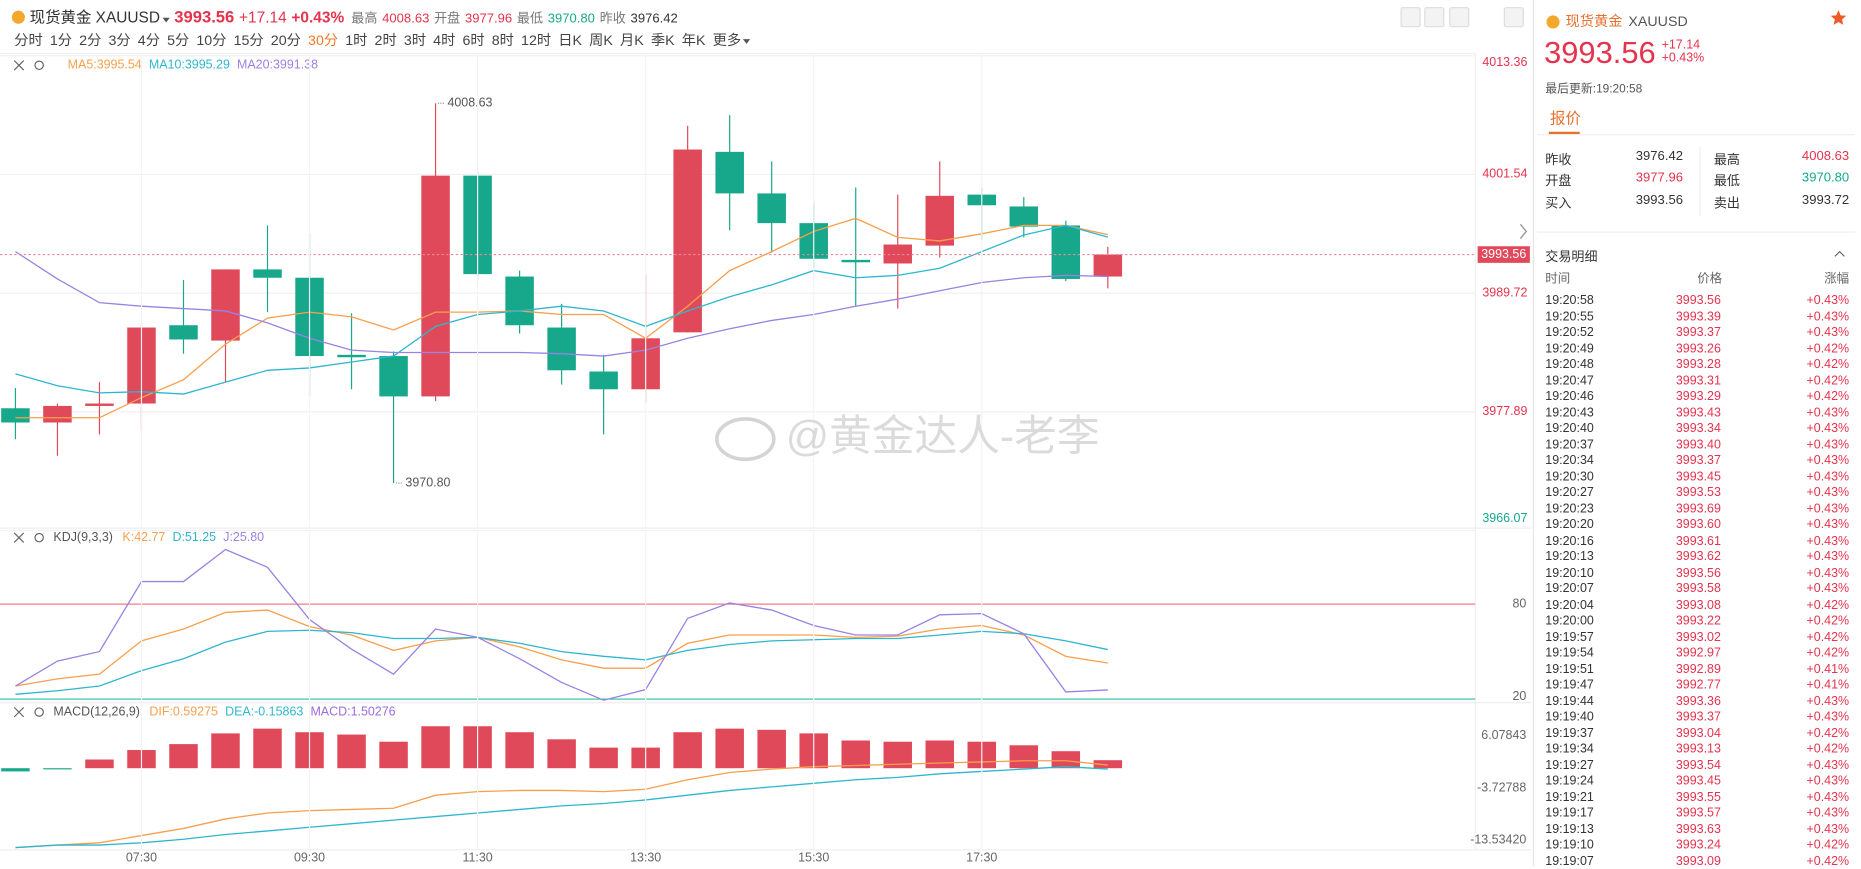 The height and width of the screenshot is (869, 1861). Describe the element at coordinates (415, 40) in the screenshot. I see `period-tab: 3时` at that location.